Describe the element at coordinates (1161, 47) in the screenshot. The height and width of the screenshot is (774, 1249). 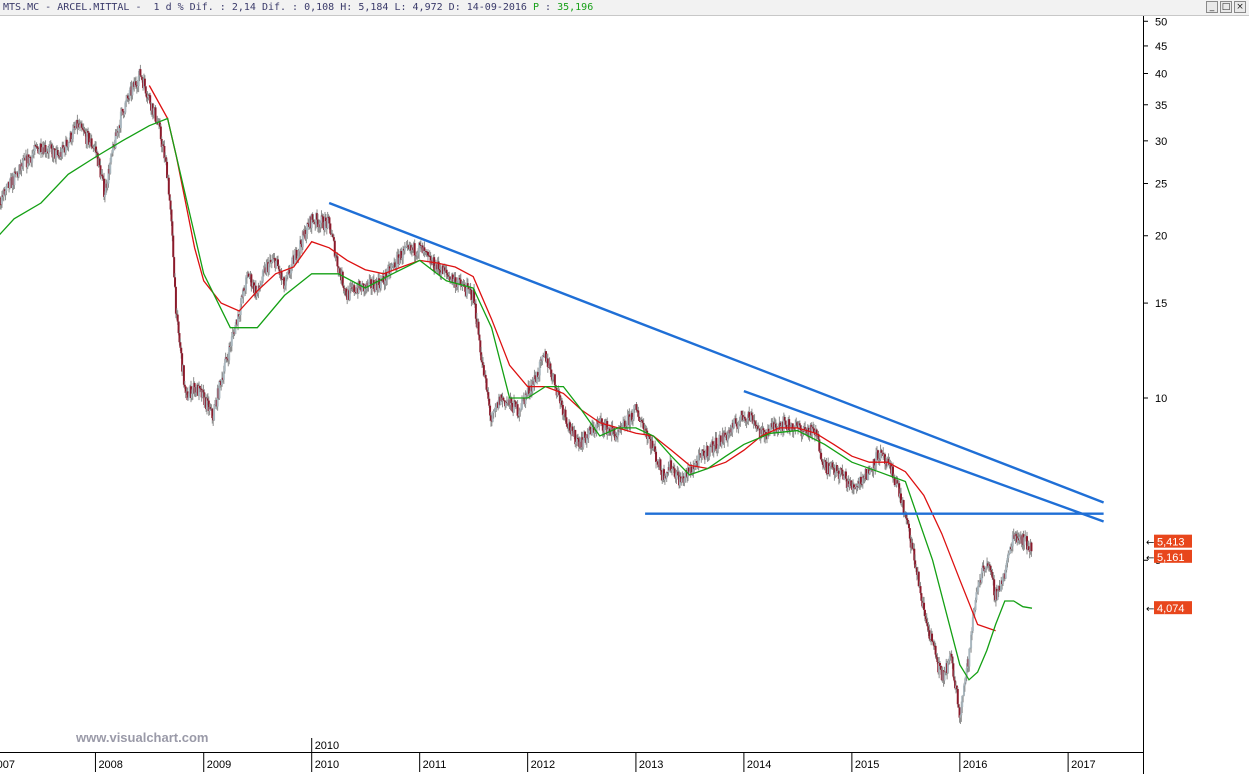
I see `y-tick-label: 45` at that location.